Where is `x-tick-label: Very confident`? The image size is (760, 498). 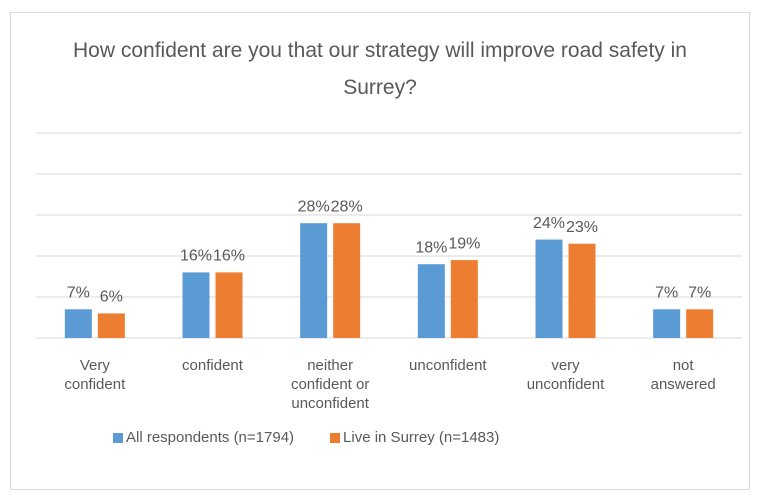
x-tick-label: Very confident is located at coordinates (95, 375).